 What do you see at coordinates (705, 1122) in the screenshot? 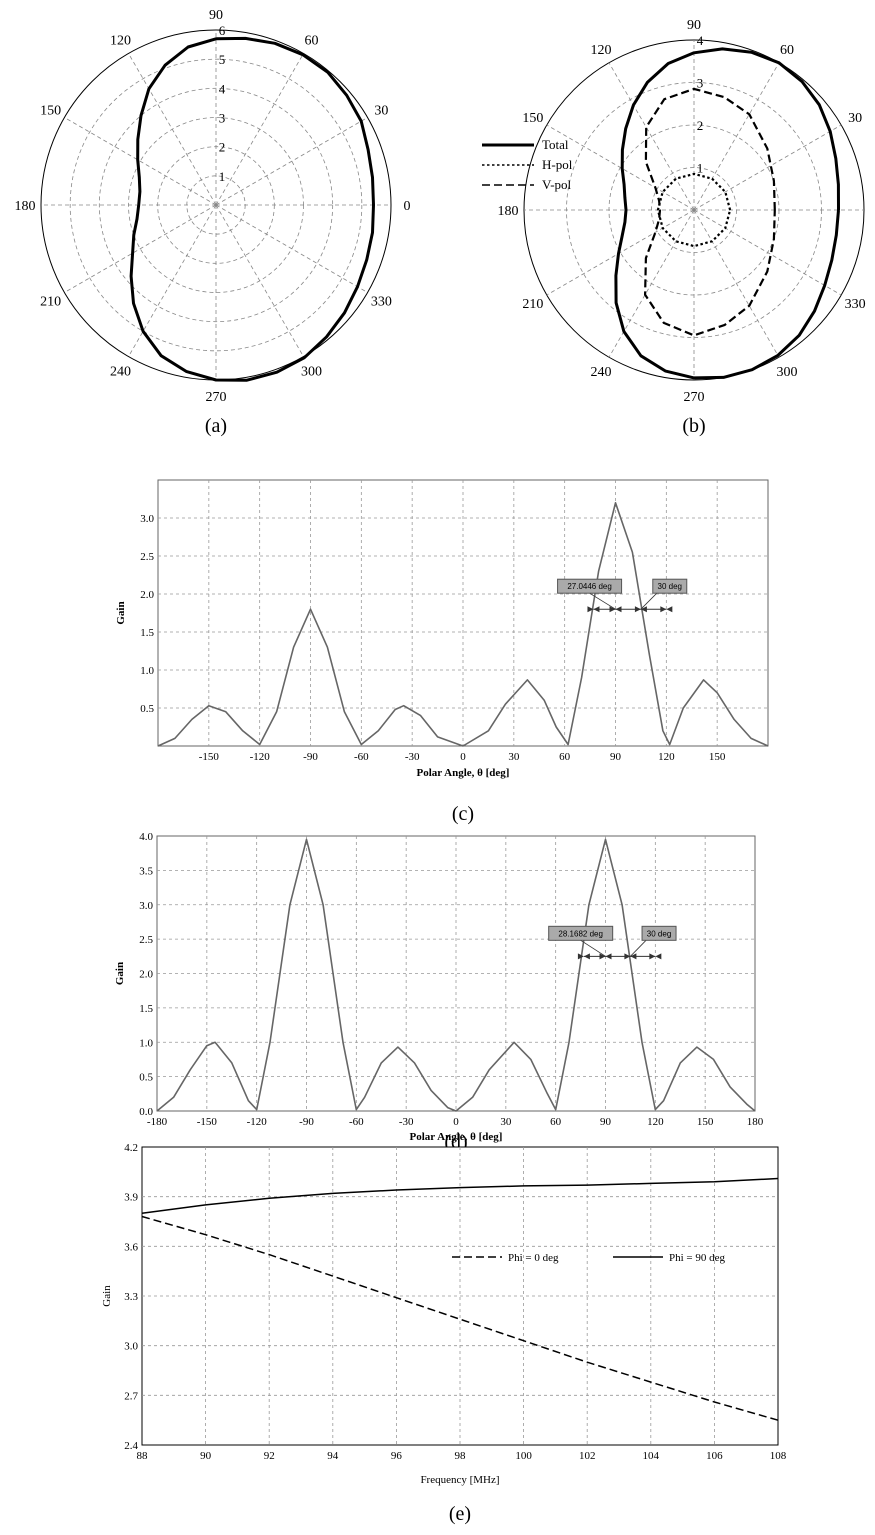
I see `x-tick-label: 150` at bounding box center [705, 1122].